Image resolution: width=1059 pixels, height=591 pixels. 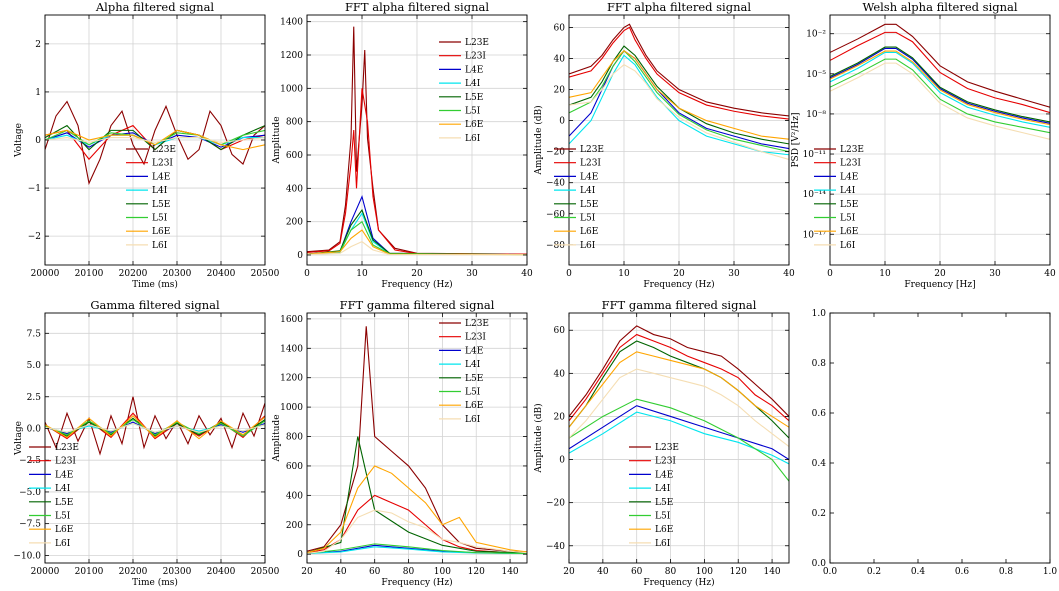 What do you see at coordinates (27, 556) in the screenshot?
I see `y-tick-label: −10.0` at bounding box center [27, 556].